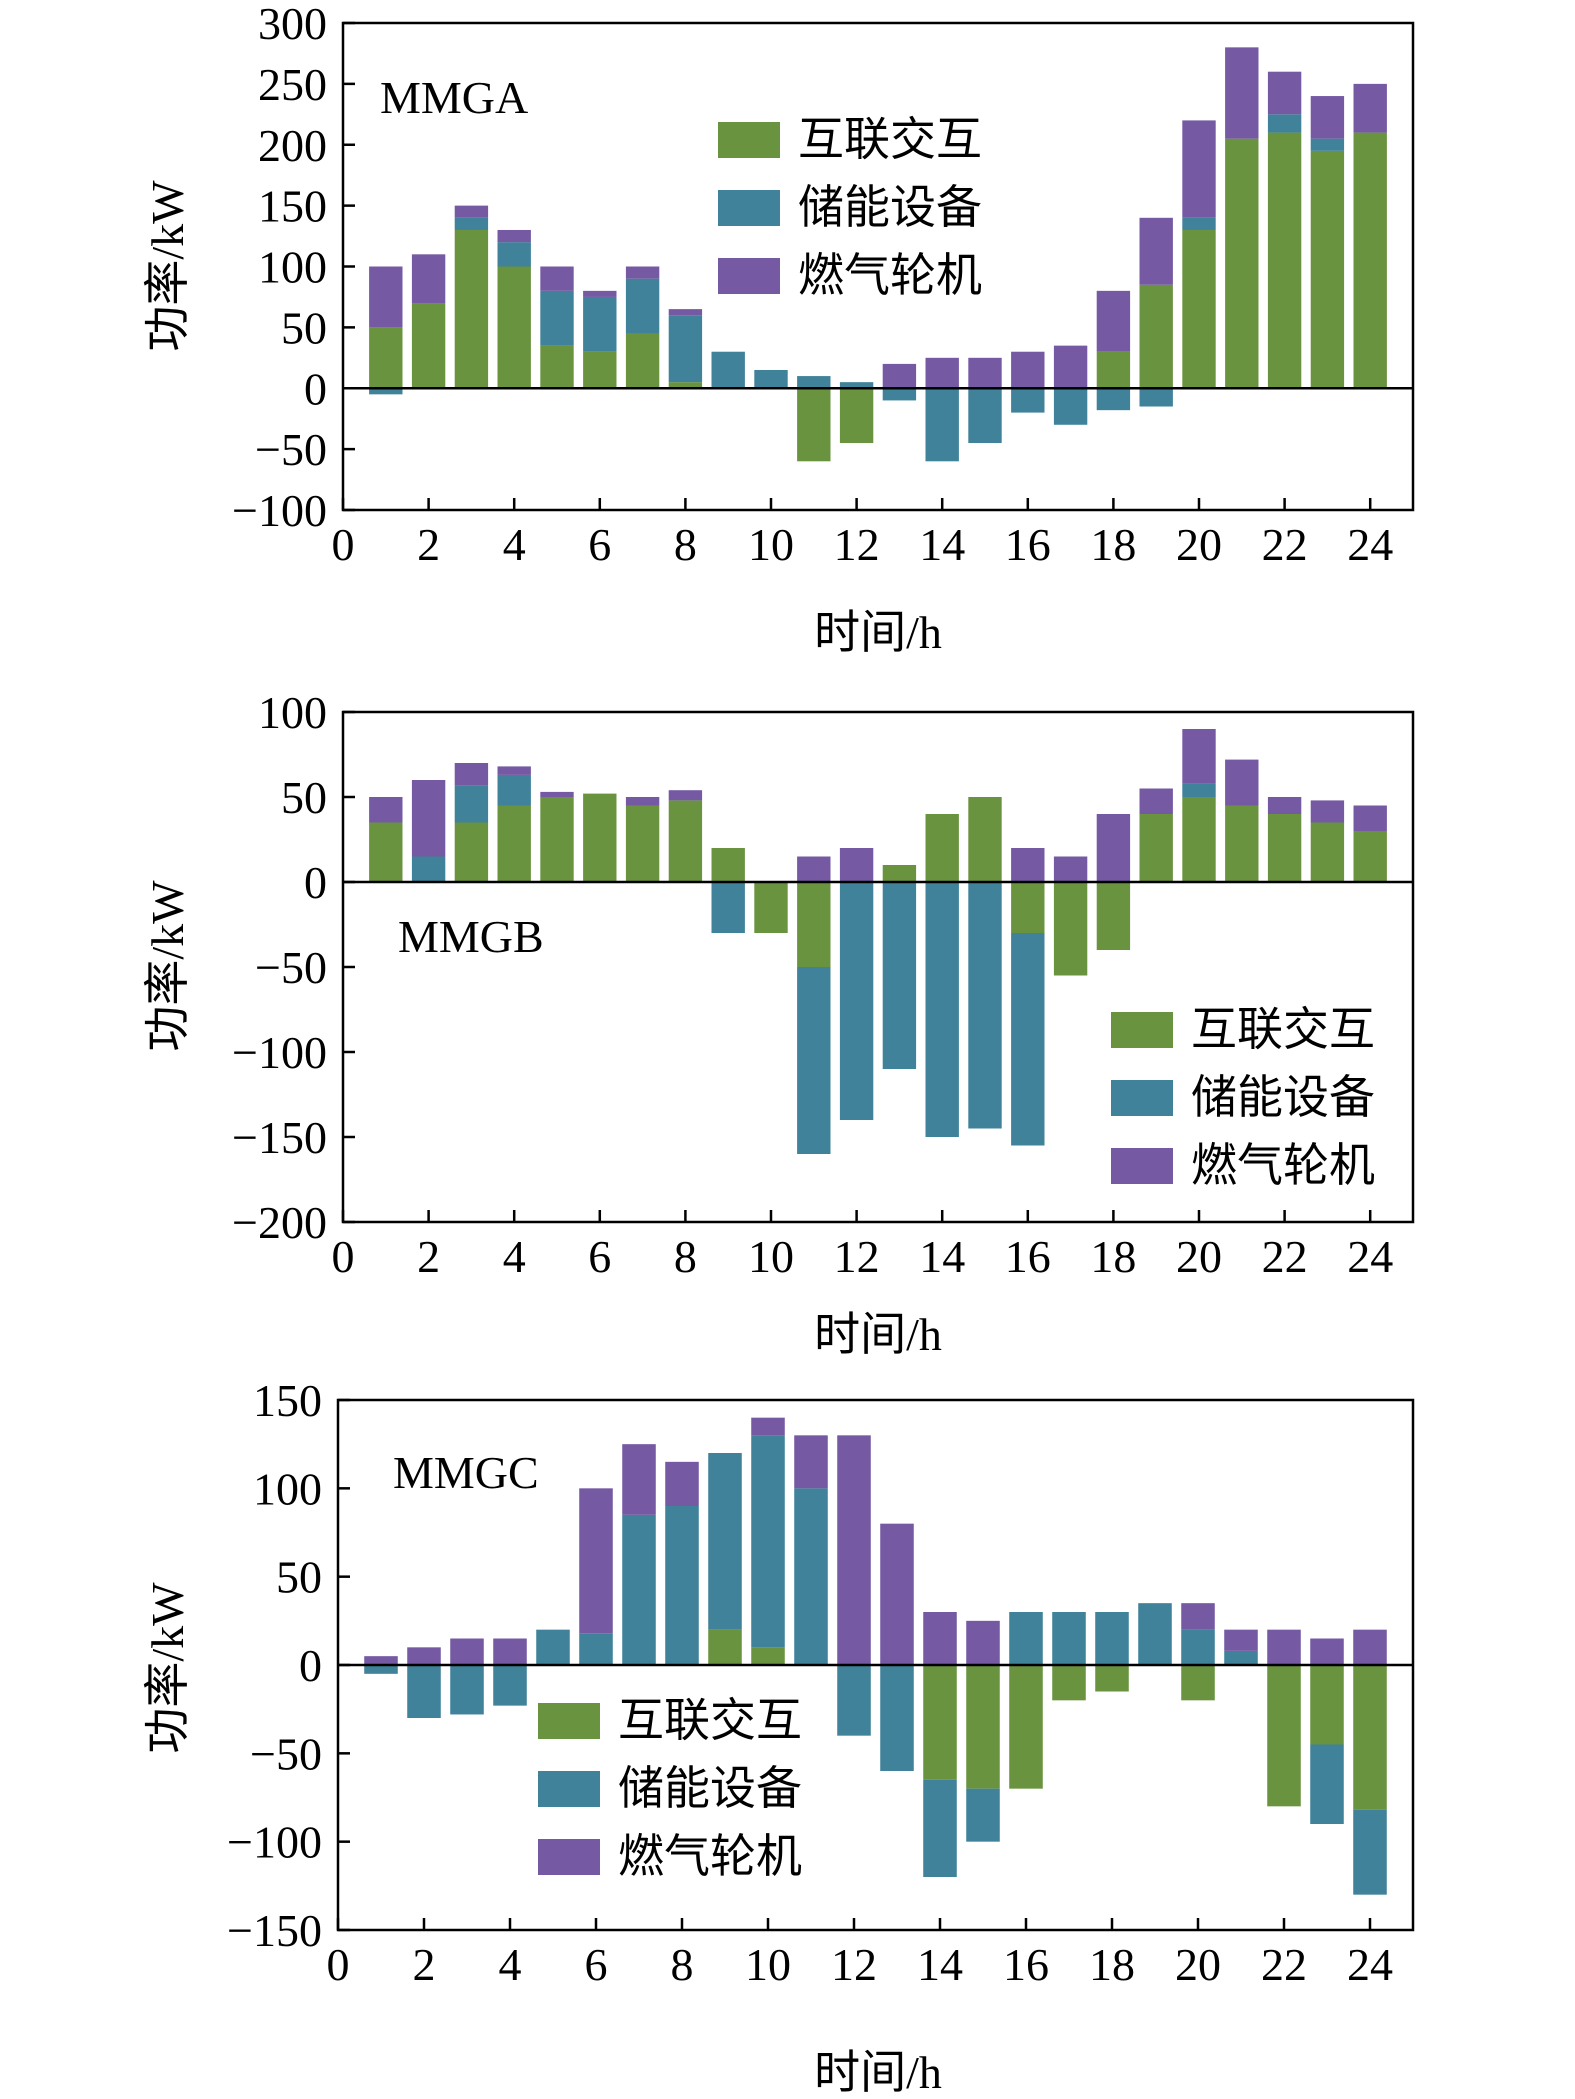  Describe the element at coordinates (167, 266) in the screenshot. I see `y-axis-title-mmga: 功率/kW` at that location.